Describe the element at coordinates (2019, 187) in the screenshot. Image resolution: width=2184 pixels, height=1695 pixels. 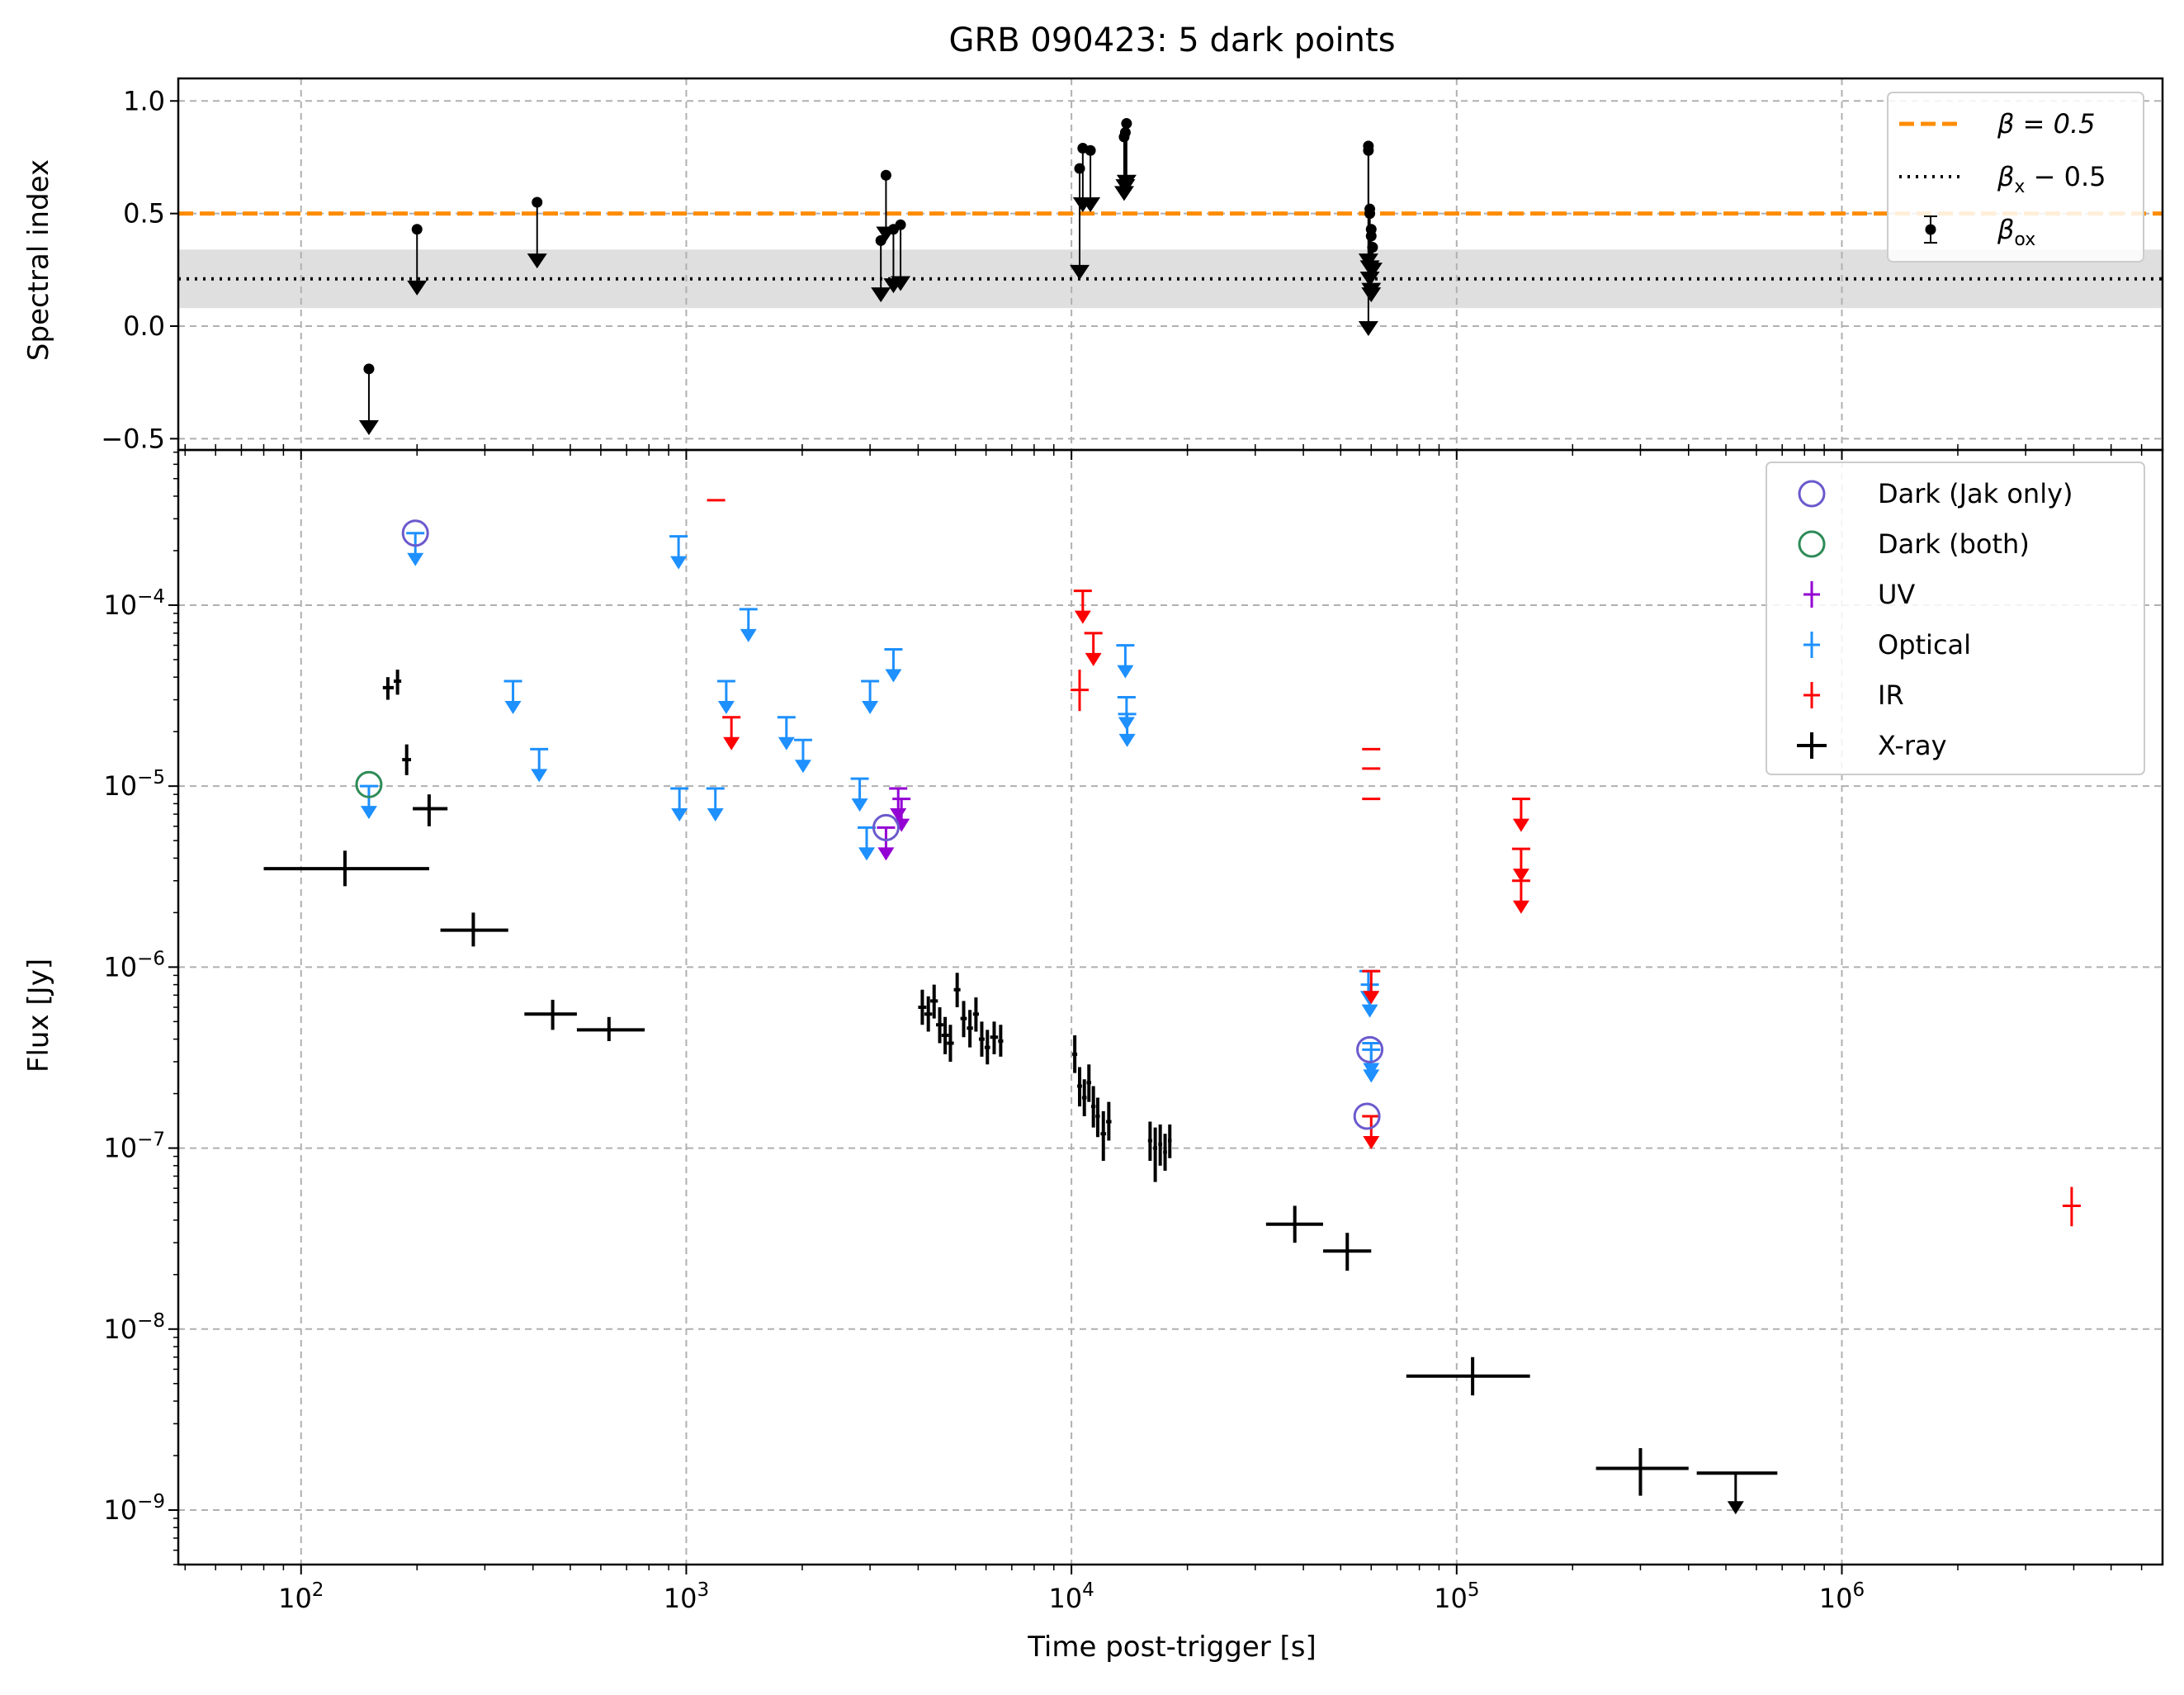
I see `legend-beta_x-subscript: x` at that location.